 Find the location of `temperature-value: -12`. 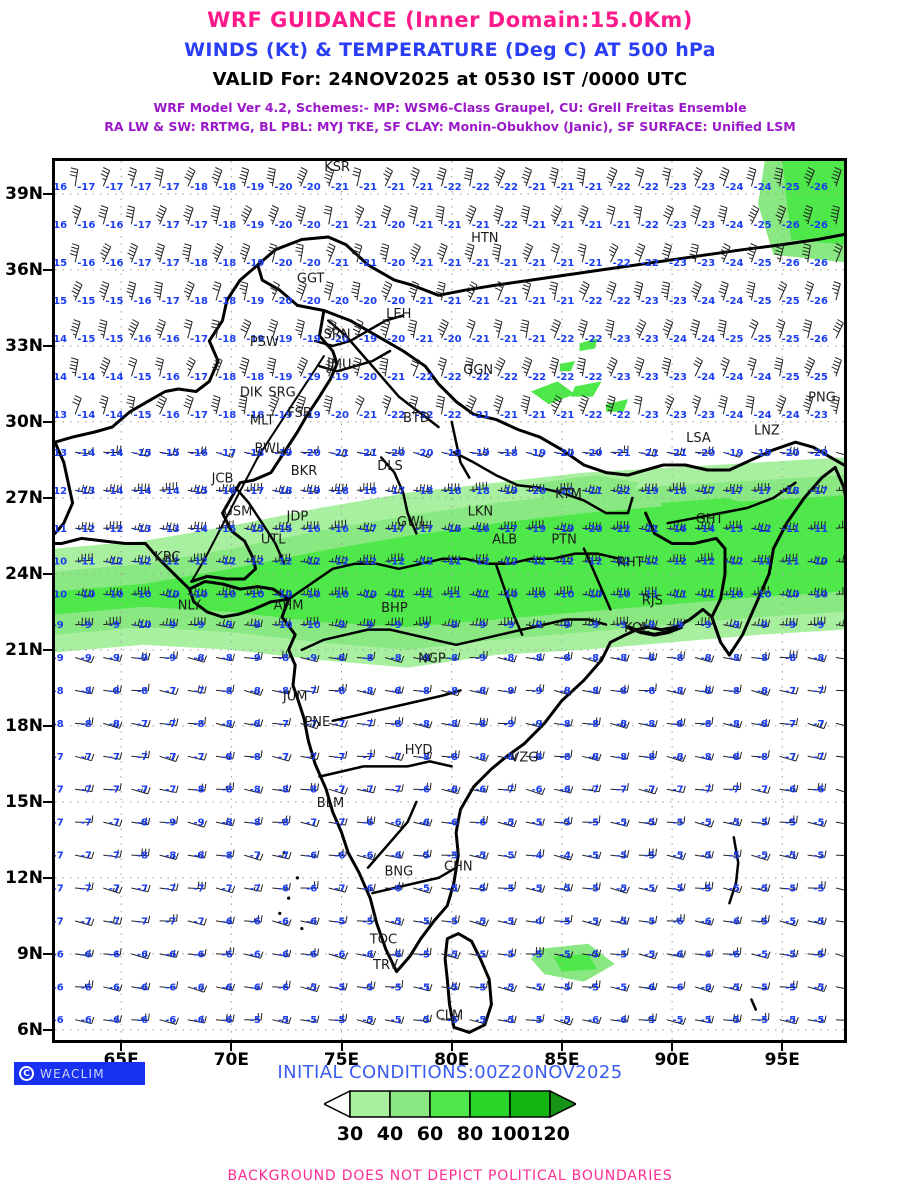

temperature-value: -12 is located at coordinates (706, 562).